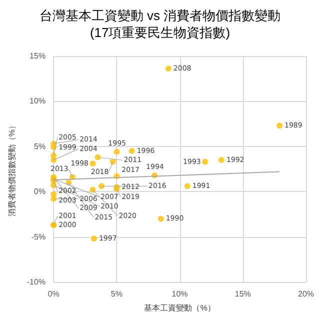 The height and width of the screenshot is (320, 320). I want to click on x-tick-label: 15%, so click(242, 294).